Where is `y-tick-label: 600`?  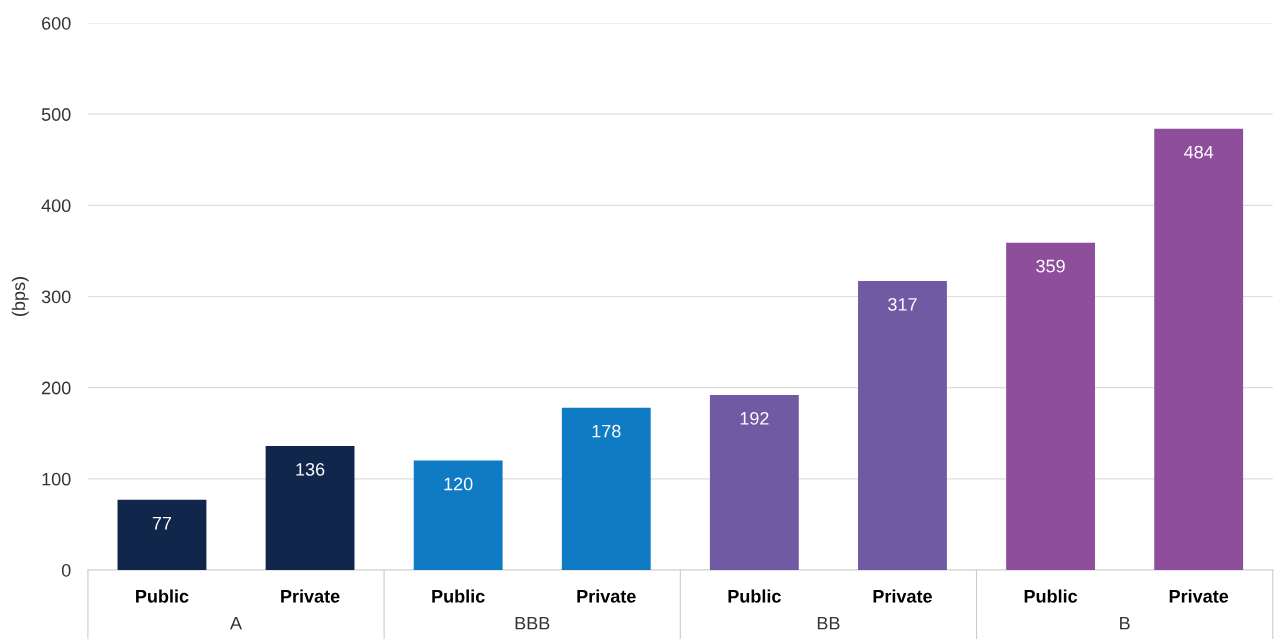
y-tick-label: 600 is located at coordinates (56, 23).